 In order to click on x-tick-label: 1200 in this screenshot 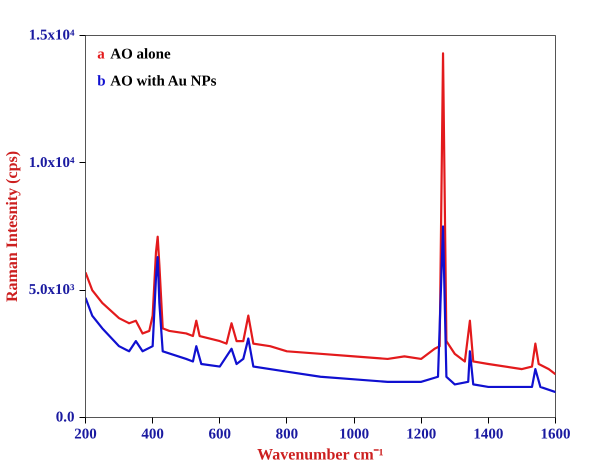, I will do `click(421, 434)`.